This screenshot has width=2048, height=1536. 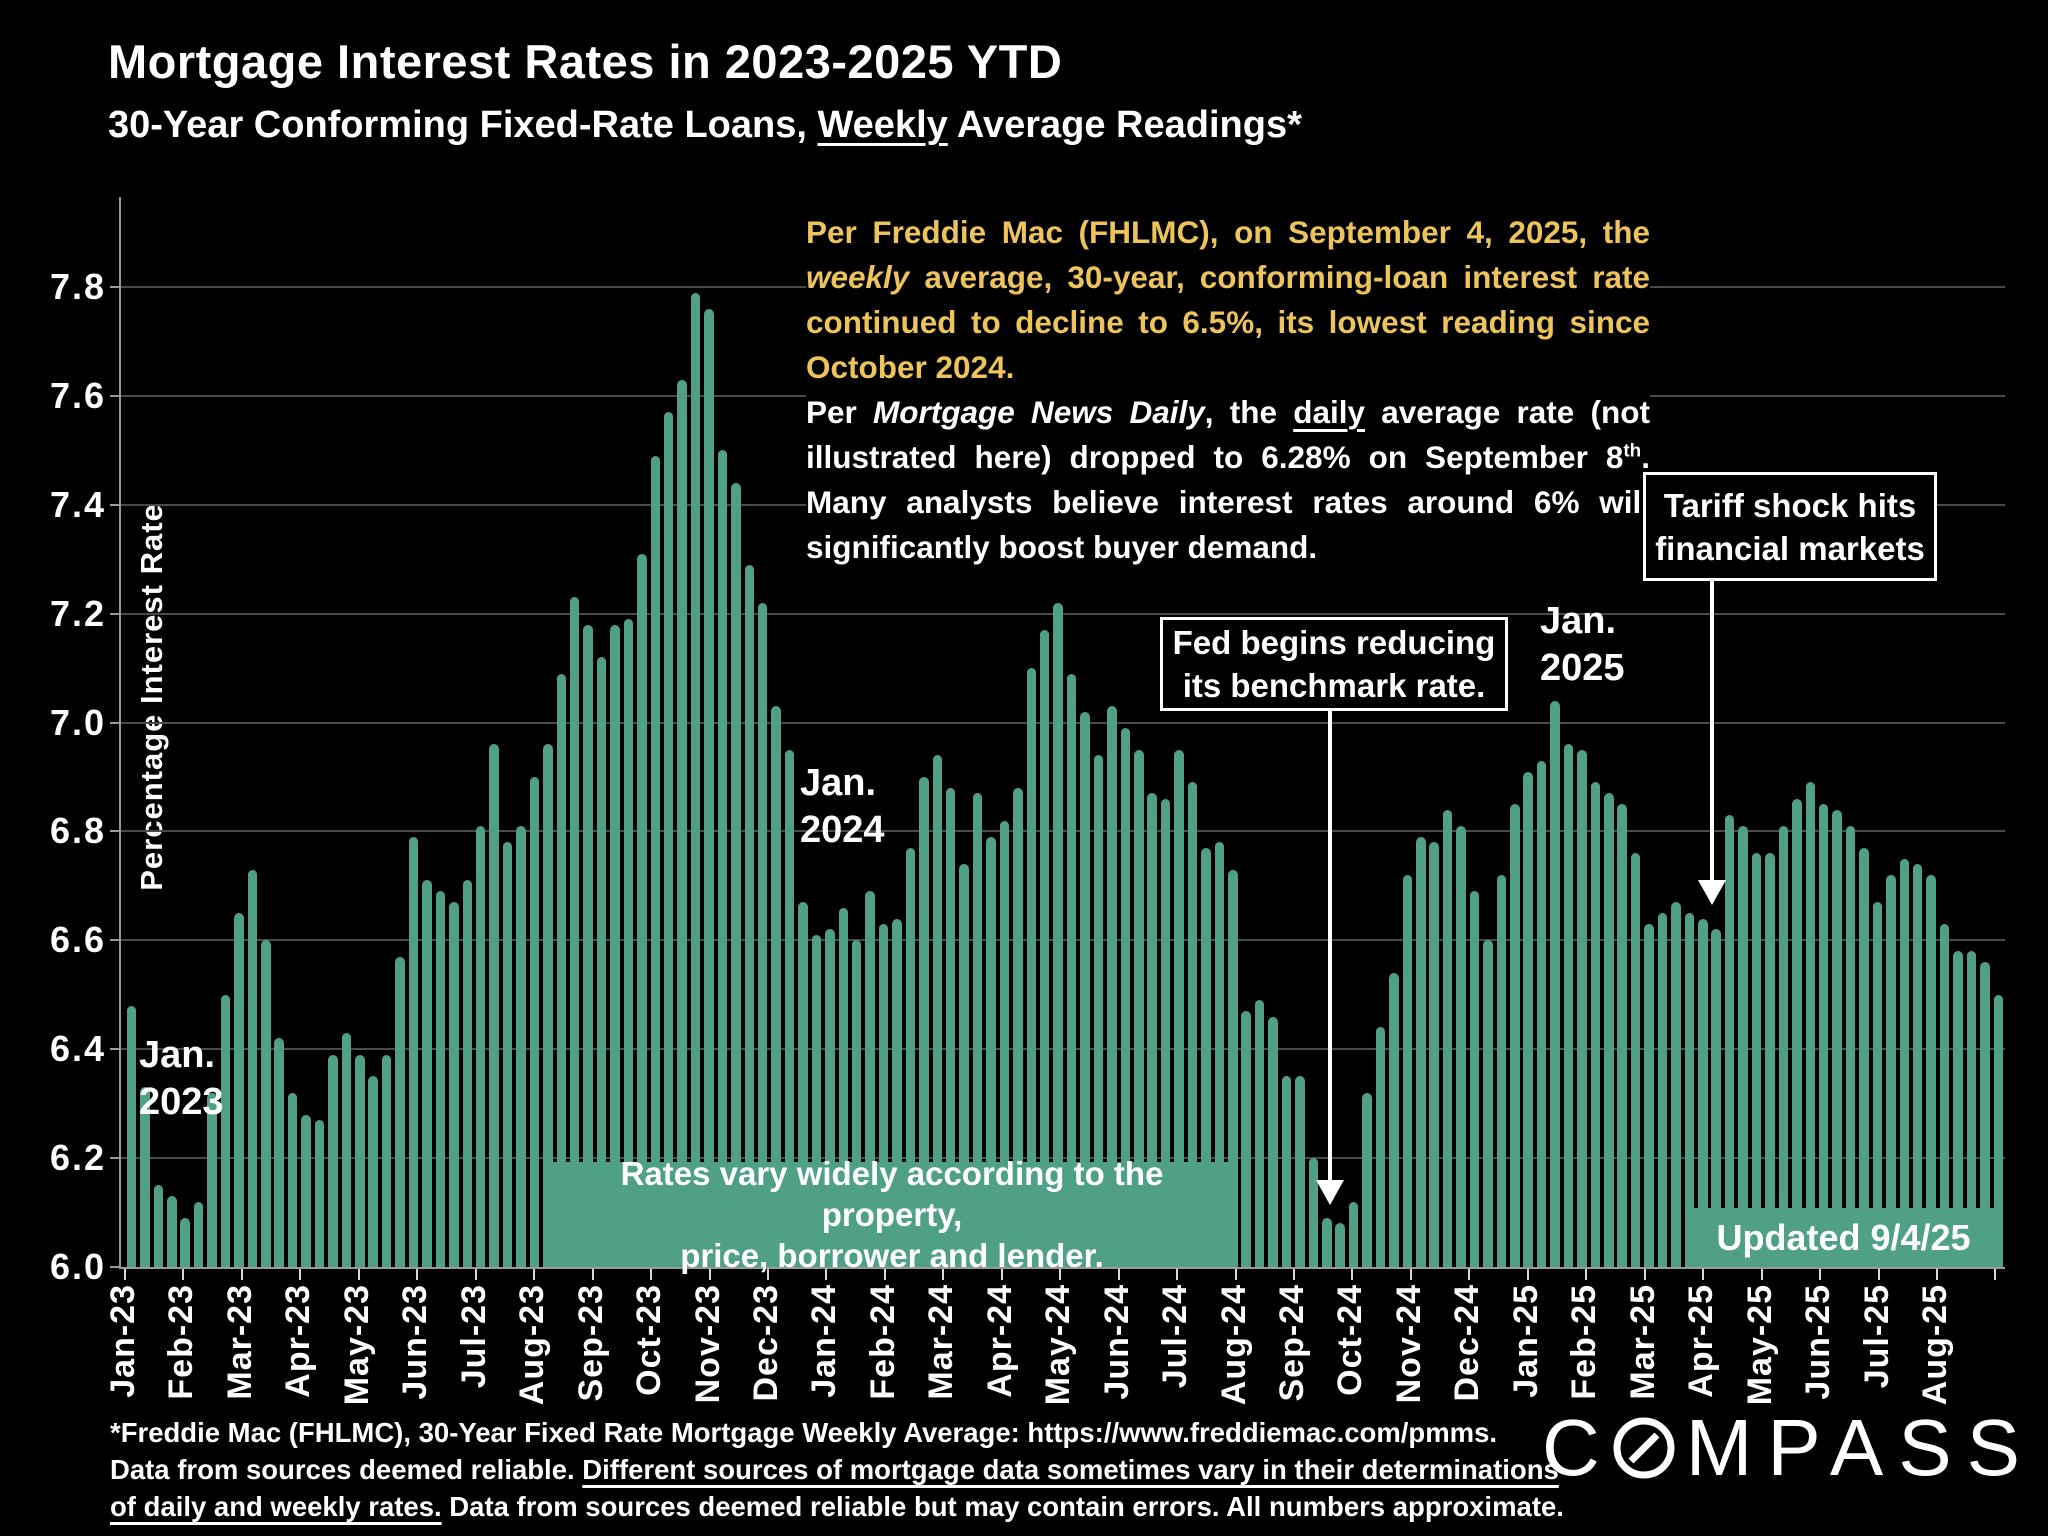 I want to click on x-axis-tick-label: Jul-24, so click(x=1175, y=1336).